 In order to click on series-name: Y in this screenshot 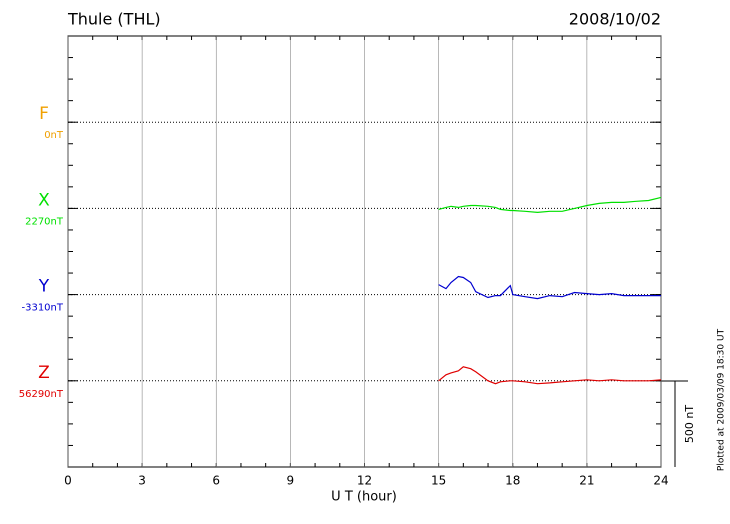, I will do `click(44, 287)`.